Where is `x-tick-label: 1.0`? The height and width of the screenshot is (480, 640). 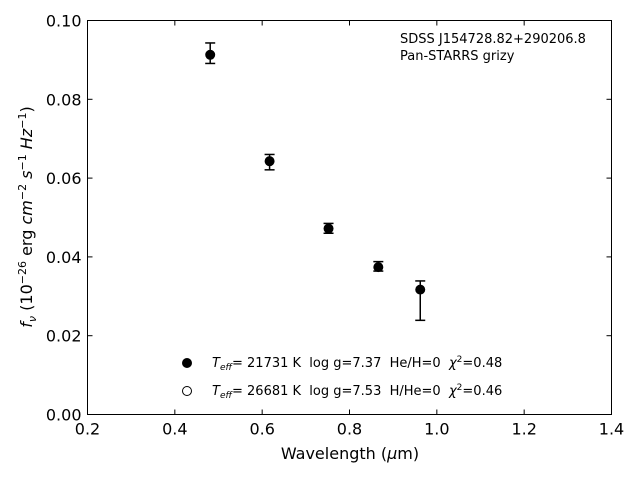 x-tick-label: 1.0 is located at coordinates (436, 429).